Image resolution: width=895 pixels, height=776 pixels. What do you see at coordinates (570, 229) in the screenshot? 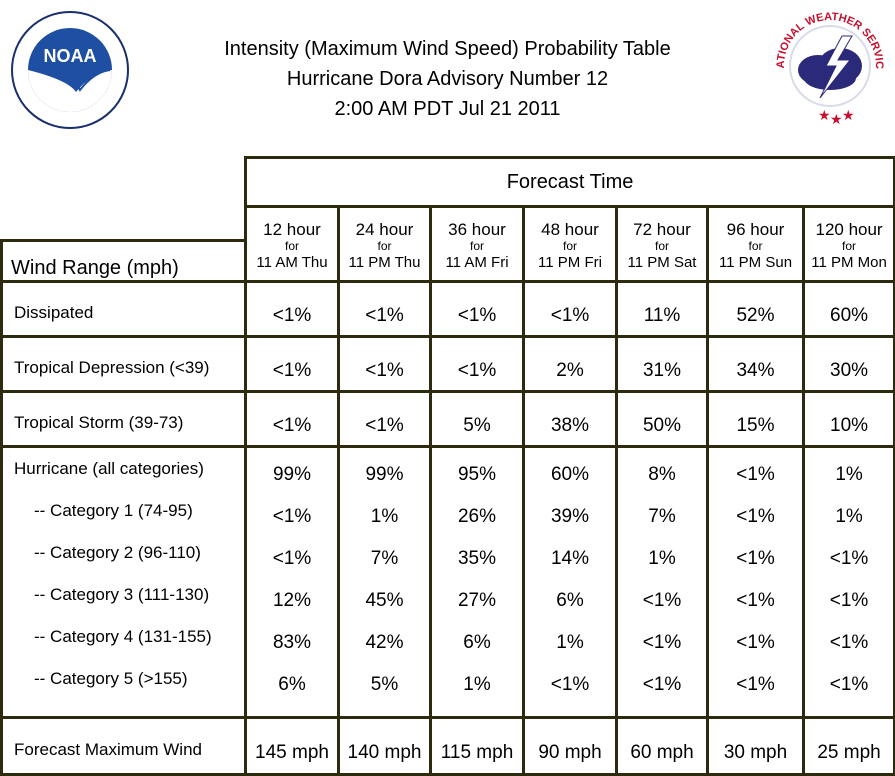
I see `col-hours: 48 hour` at bounding box center [570, 229].